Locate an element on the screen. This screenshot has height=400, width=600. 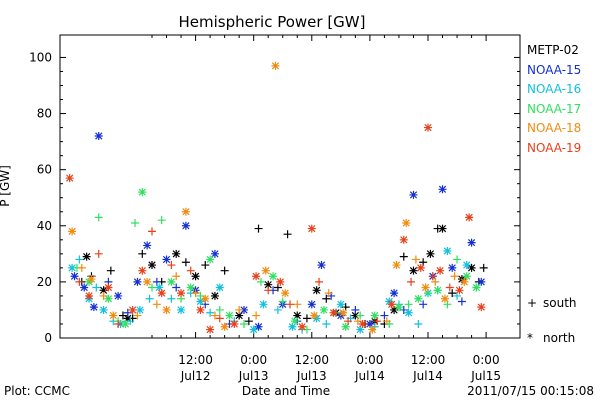
x-tick-date-label: Jul15 is located at coordinates (485, 376).